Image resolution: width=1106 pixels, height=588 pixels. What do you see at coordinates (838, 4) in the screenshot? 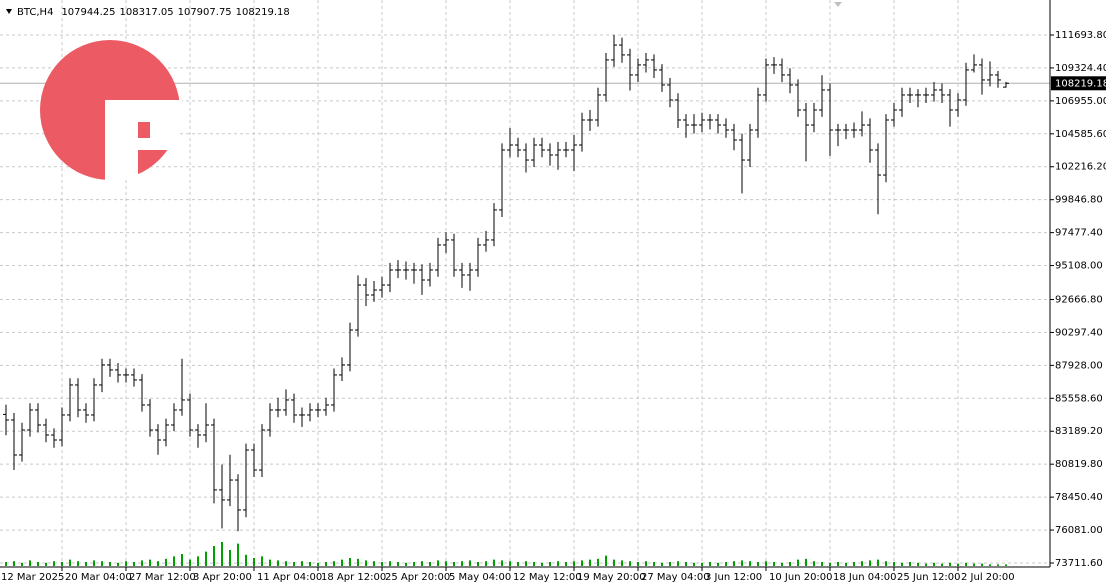
I see `shift-marker` at bounding box center [838, 4].